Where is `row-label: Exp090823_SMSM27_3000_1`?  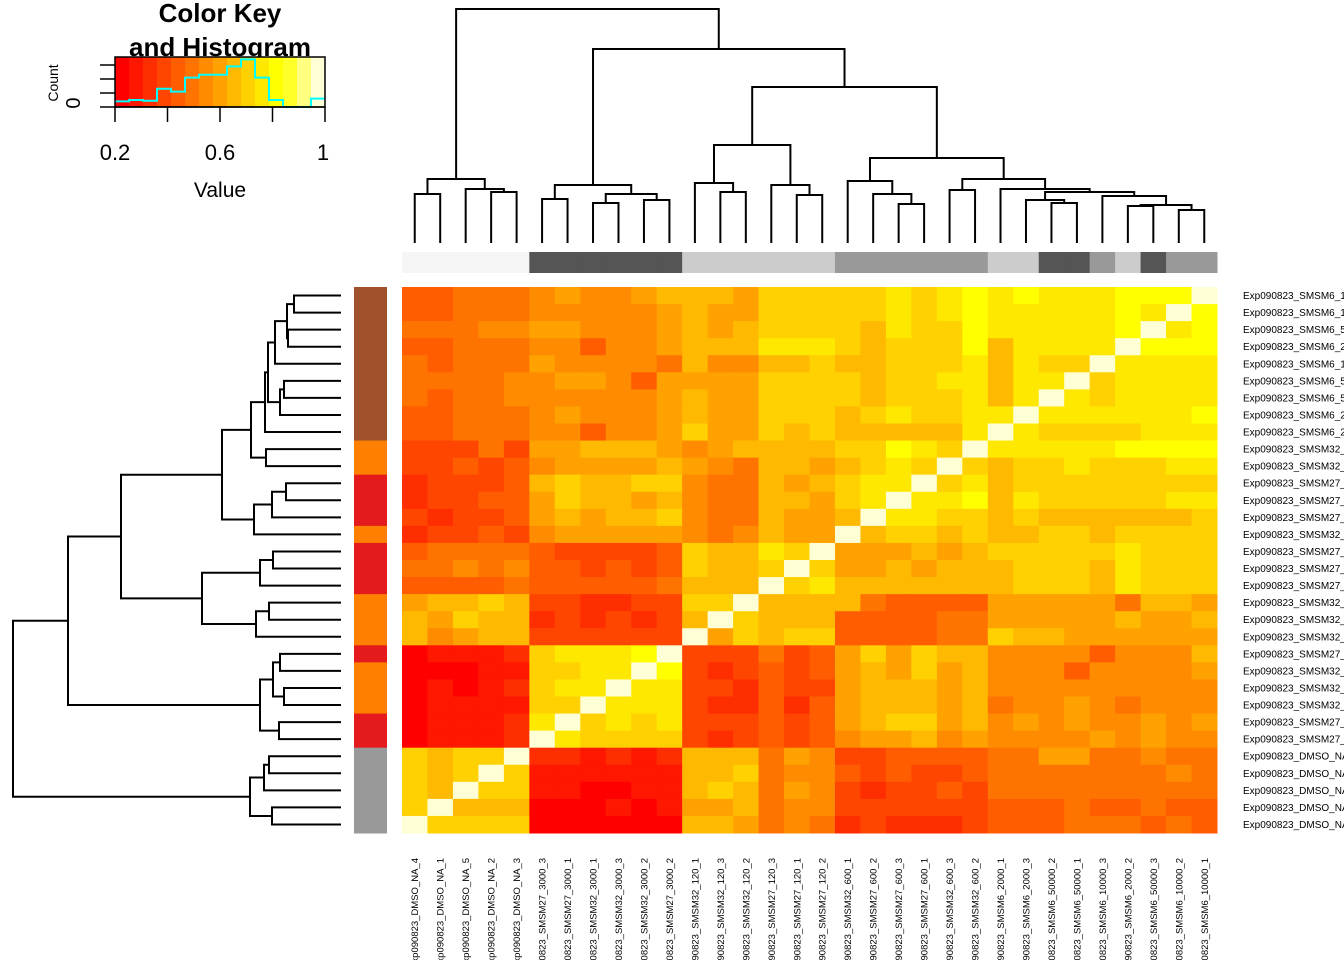
row-label: Exp090823_SMSM27_3000_1 is located at coordinates (1293, 723).